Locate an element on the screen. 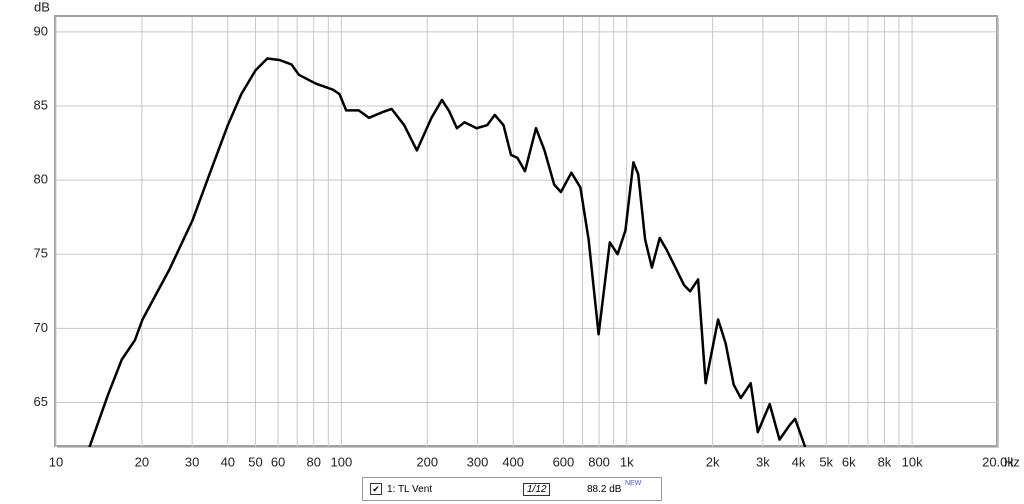 The width and height of the screenshot is (1024, 504). y-tick-label: 70 is located at coordinates (41, 327).